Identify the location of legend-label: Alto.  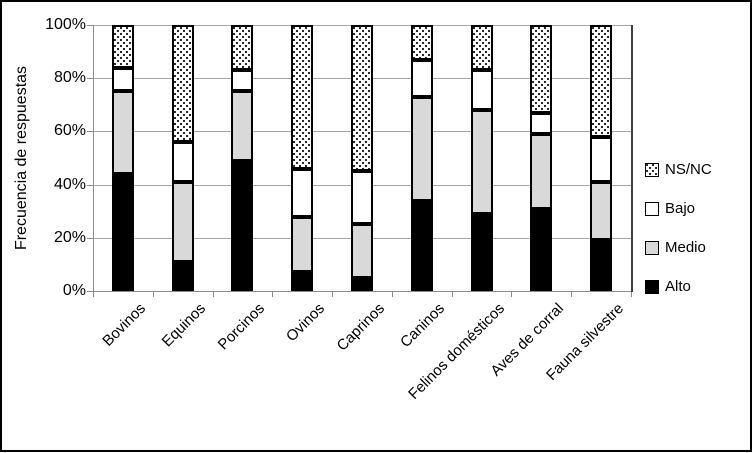
(678, 286).